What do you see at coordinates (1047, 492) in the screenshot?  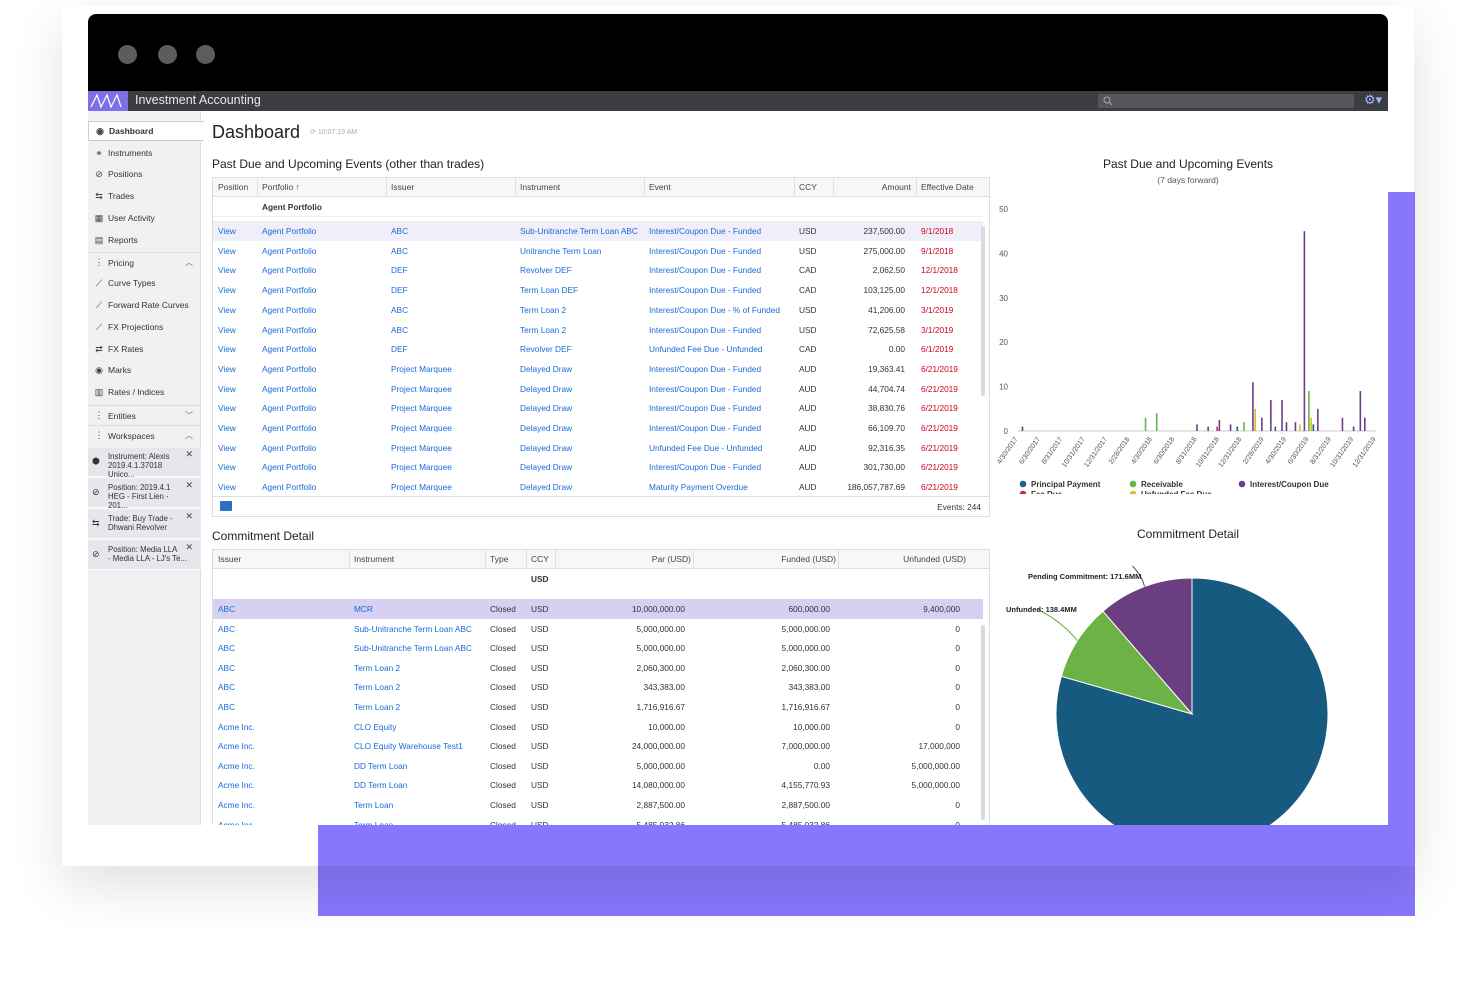 I see `legend-label: Fee Due` at bounding box center [1047, 492].